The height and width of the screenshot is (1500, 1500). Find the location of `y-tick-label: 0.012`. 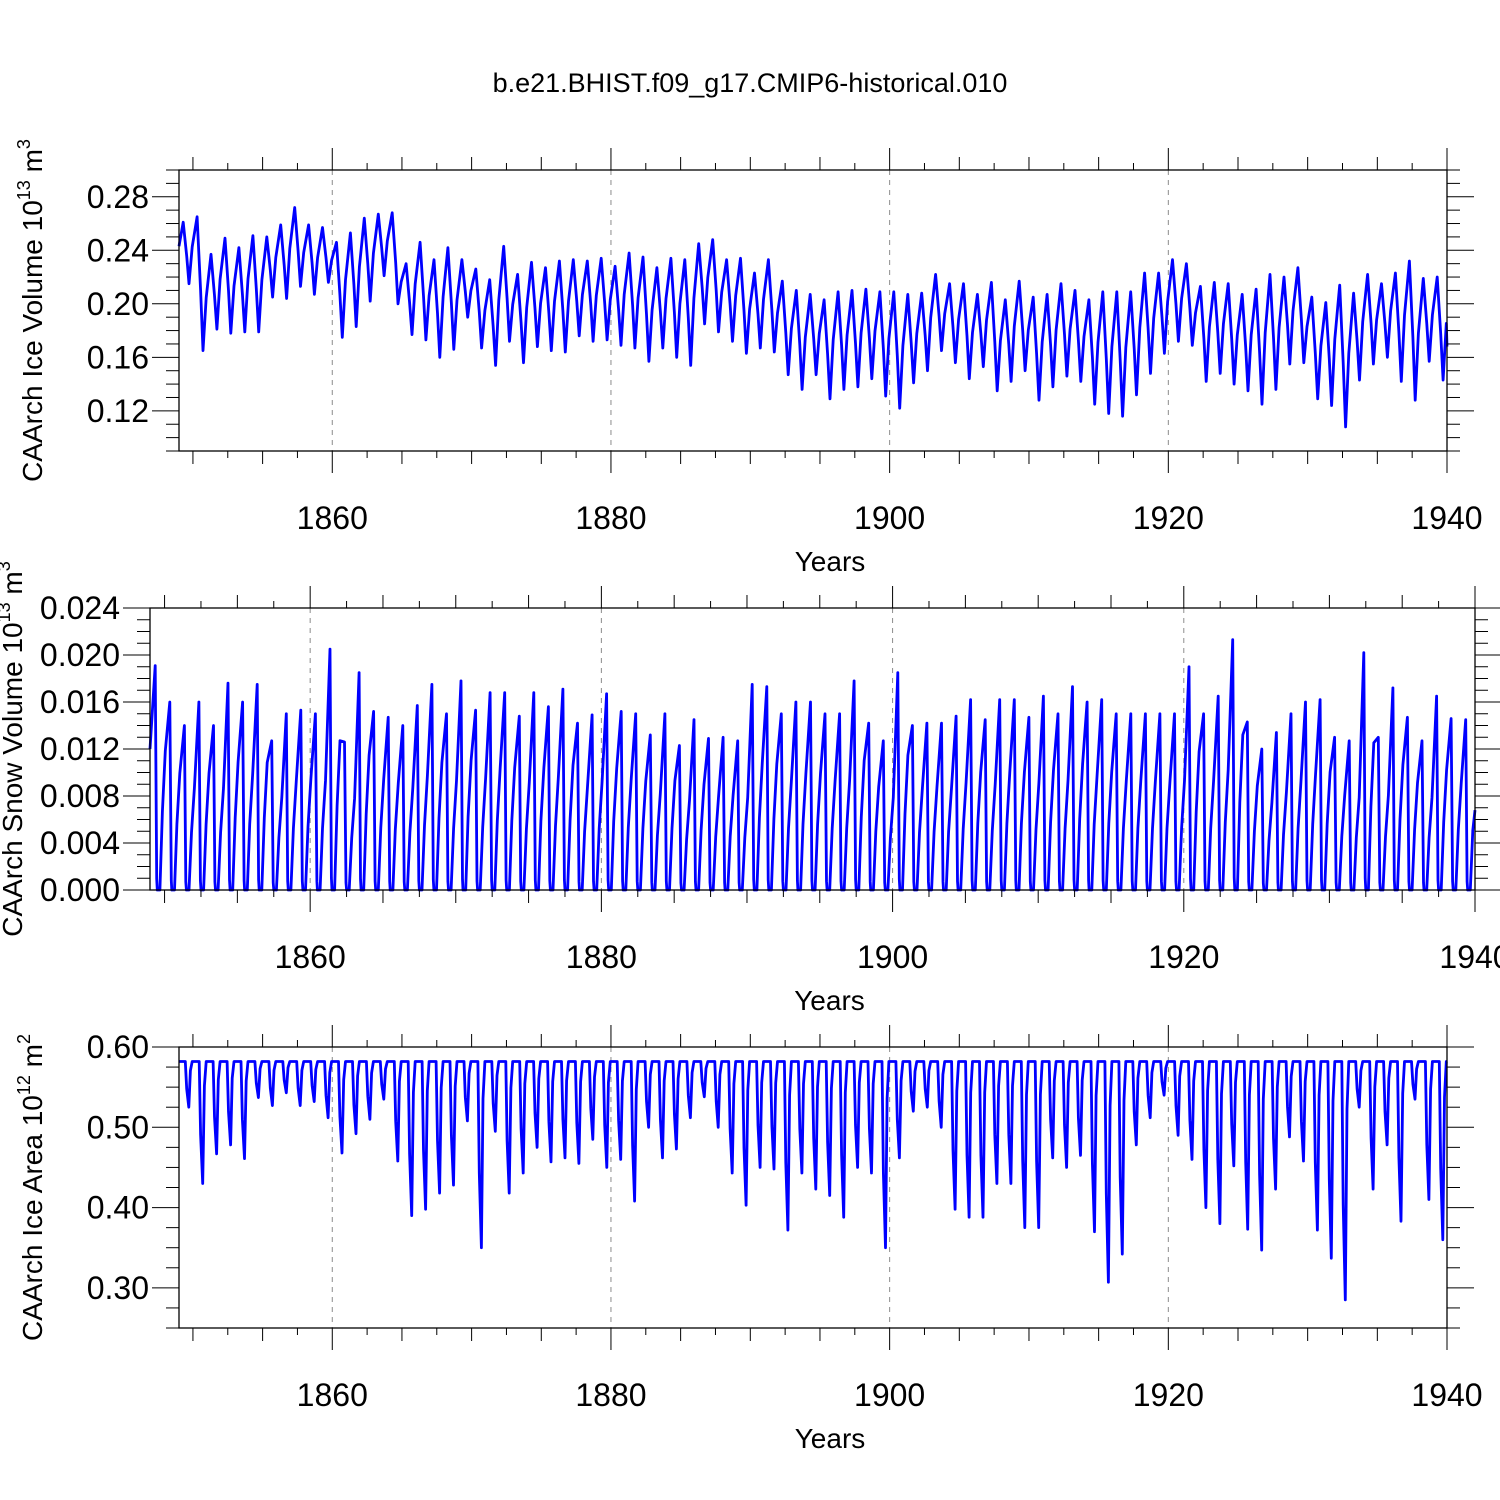

y-tick-label: 0.012 is located at coordinates (80, 749).